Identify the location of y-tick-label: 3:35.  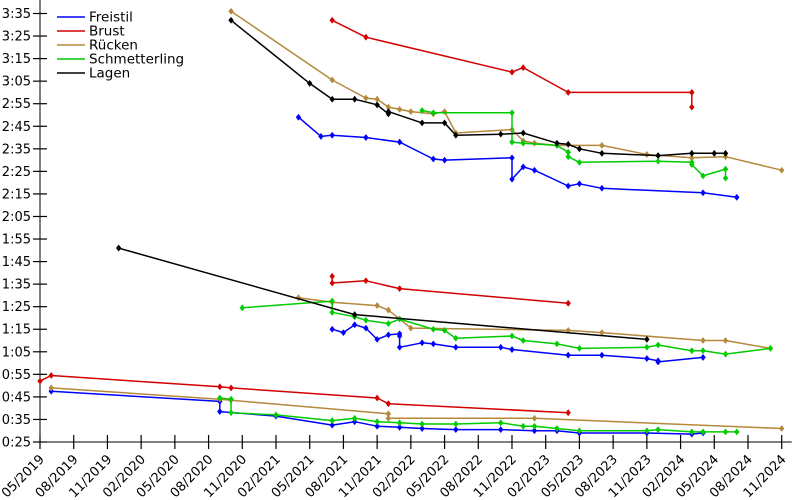
(16, 14).